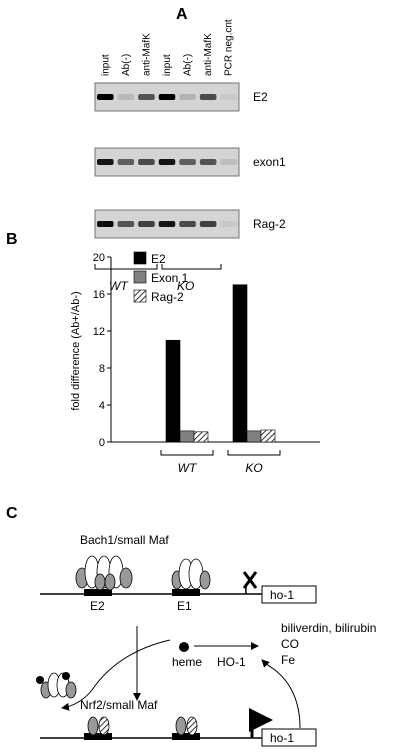 This screenshot has width=400, height=753. What do you see at coordinates (191, 267) in the screenshot?
I see `ko-bracket` at bounding box center [191, 267].